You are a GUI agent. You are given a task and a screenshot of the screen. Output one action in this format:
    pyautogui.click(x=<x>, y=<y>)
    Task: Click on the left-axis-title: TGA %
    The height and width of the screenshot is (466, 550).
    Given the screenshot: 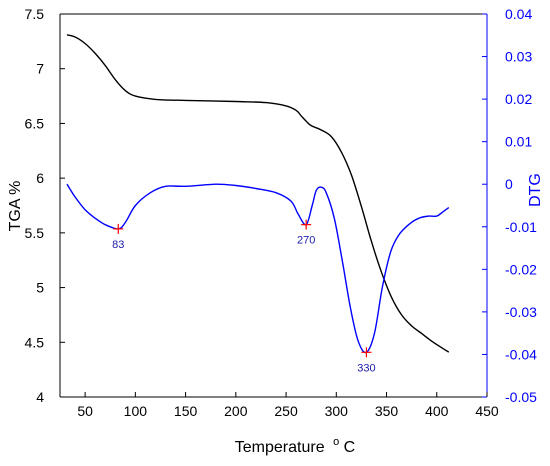 What is the action you would take?
    pyautogui.click(x=15, y=206)
    